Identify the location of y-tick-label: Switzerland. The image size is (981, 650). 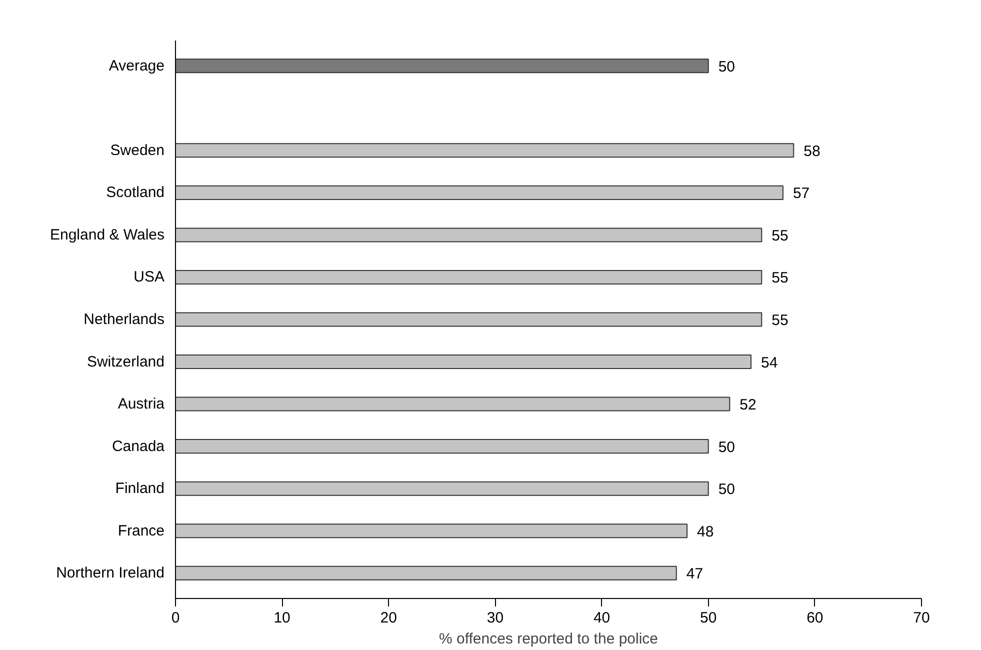
(125, 361).